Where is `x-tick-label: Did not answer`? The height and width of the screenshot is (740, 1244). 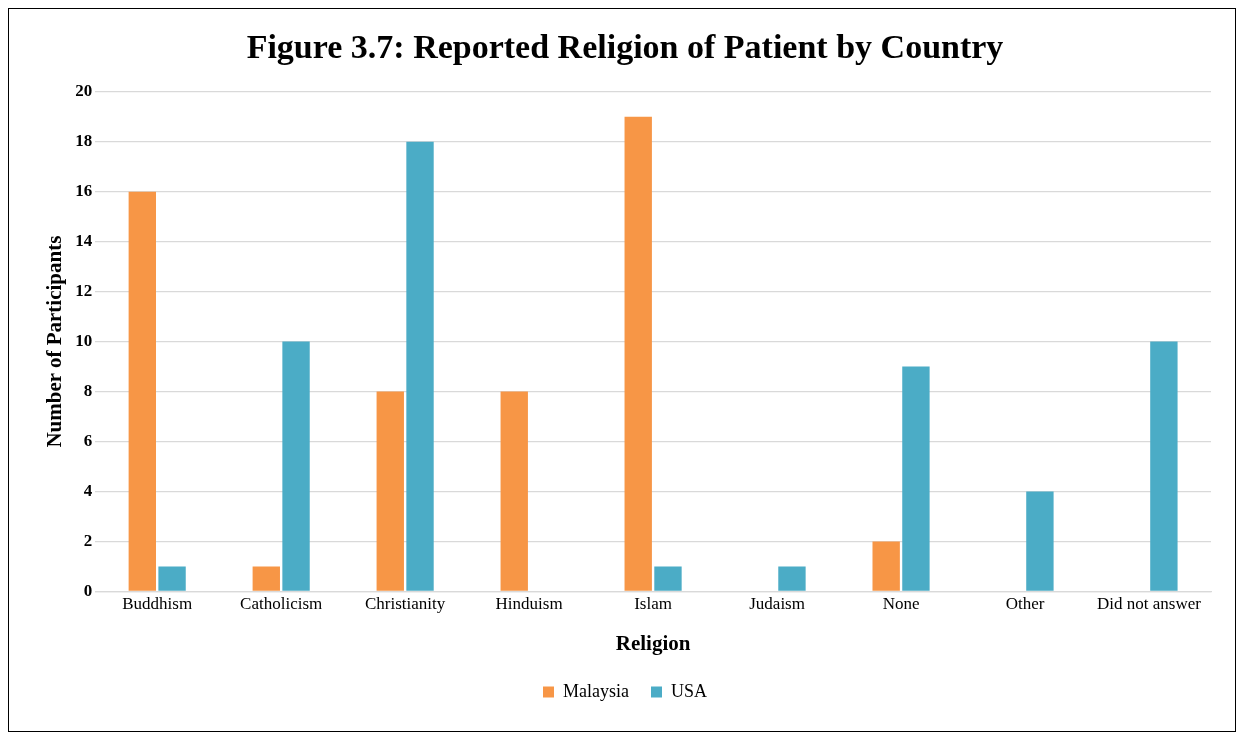
x-tick-label: Did not answer is located at coordinates (1149, 604).